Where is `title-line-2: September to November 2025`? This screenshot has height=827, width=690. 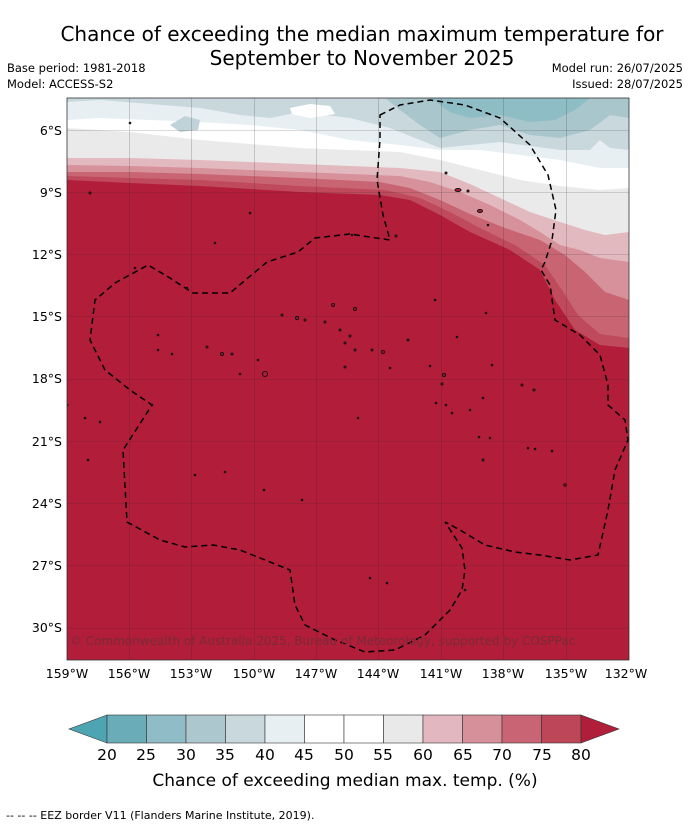 title-line-2: September to November 2025 is located at coordinates (362, 58).